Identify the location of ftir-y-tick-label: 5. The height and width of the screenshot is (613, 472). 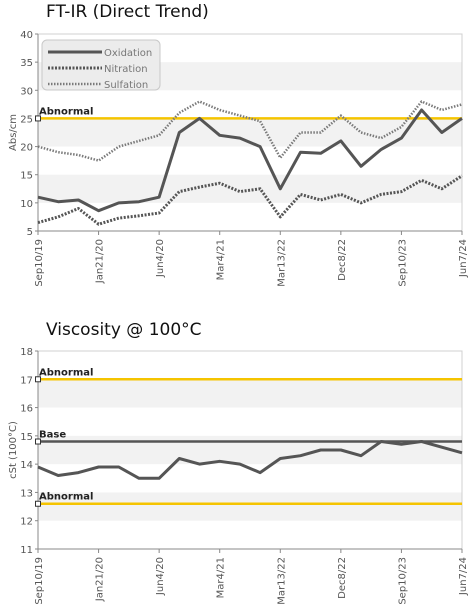
(30, 232).